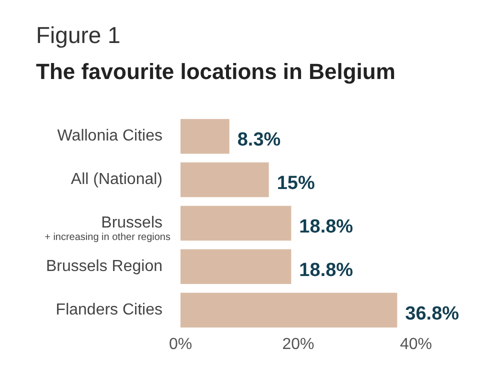 Image resolution: width=493 pixels, height=380 pixels. I want to click on x-tick-label: 40%, so click(416, 344).